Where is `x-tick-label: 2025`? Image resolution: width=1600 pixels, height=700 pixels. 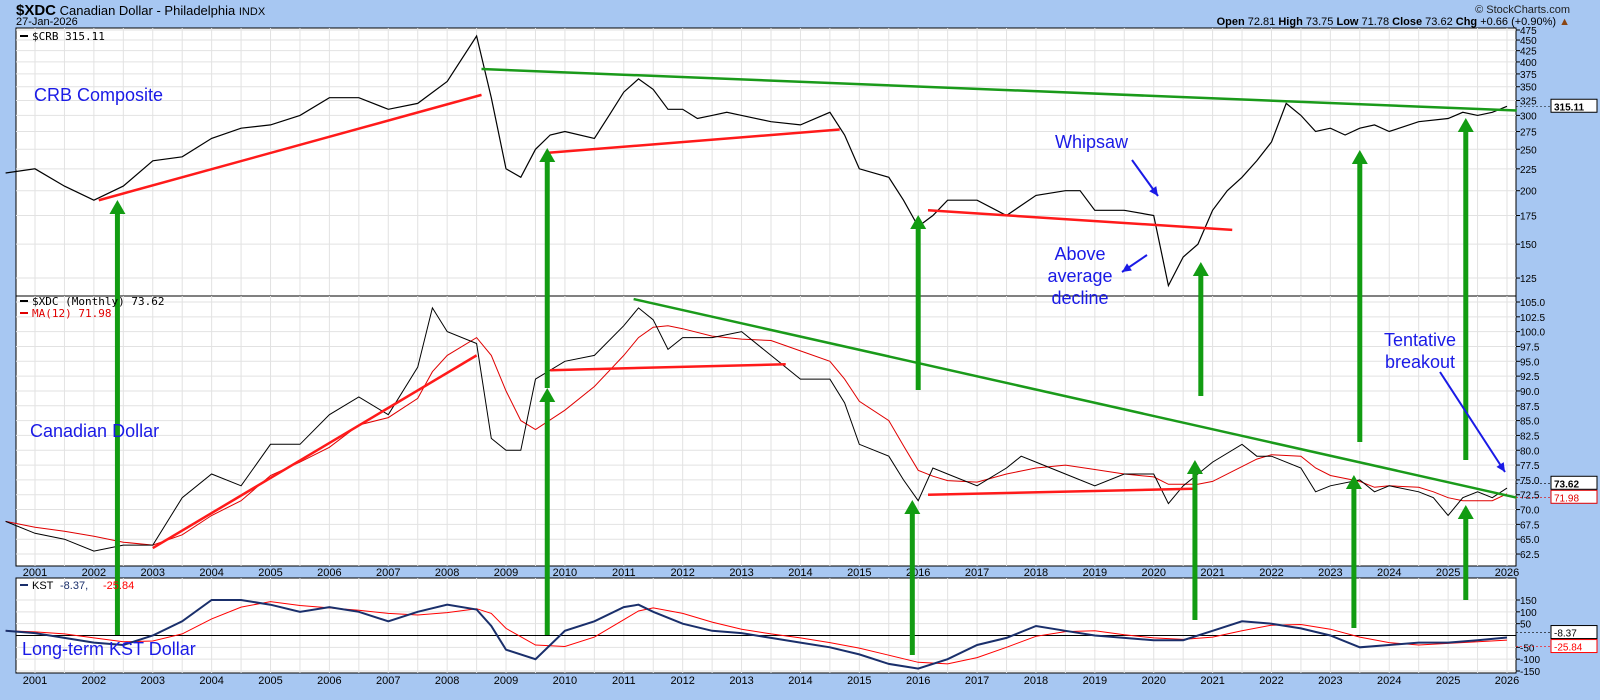 x-tick-label: 2025 is located at coordinates (1448, 573).